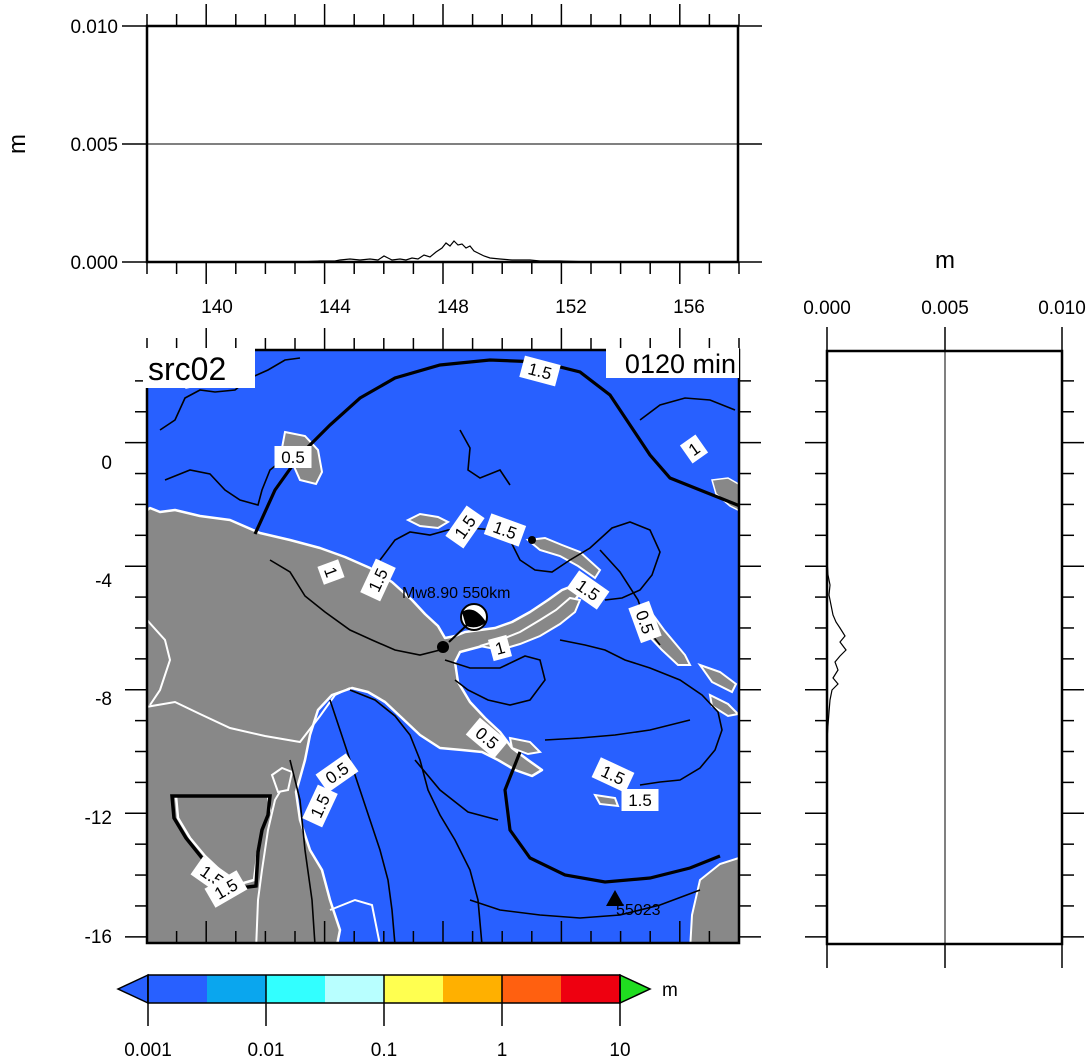 This screenshot has width=1088, height=1063. What do you see at coordinates (945, 308) in the screenshot?
I see `right-x-tick-label: 0.005` at bounding box center [945, 308].